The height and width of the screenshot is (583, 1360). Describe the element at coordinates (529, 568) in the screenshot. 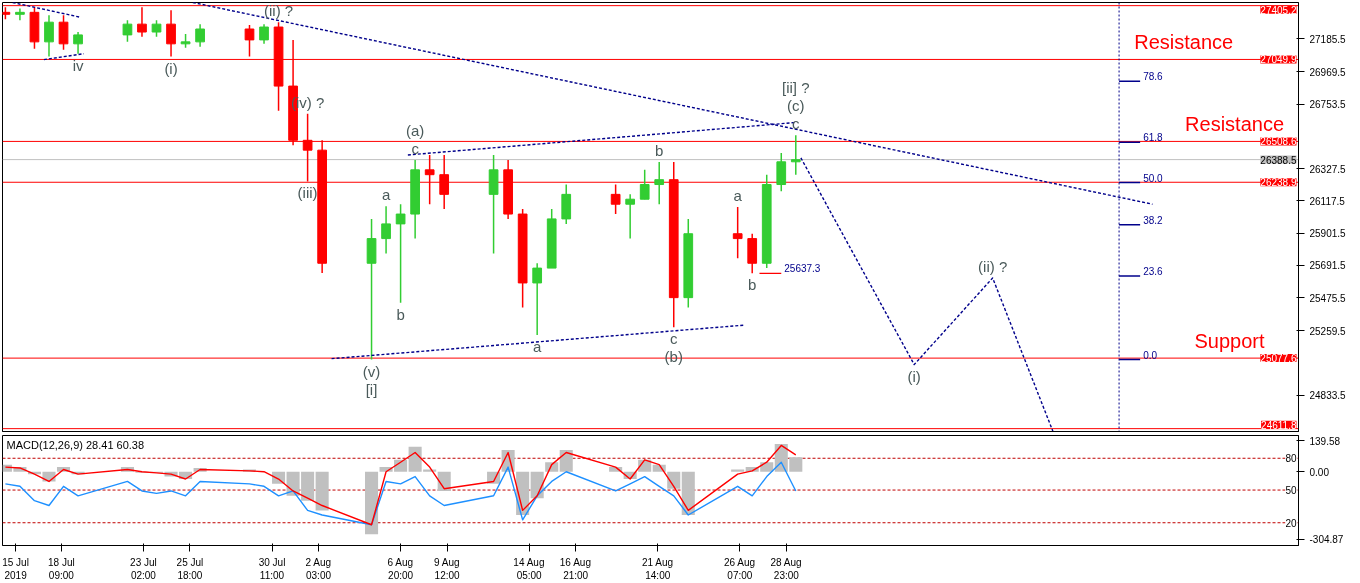

I see `x-tick-label: 14 Aug 05:00` at that location.